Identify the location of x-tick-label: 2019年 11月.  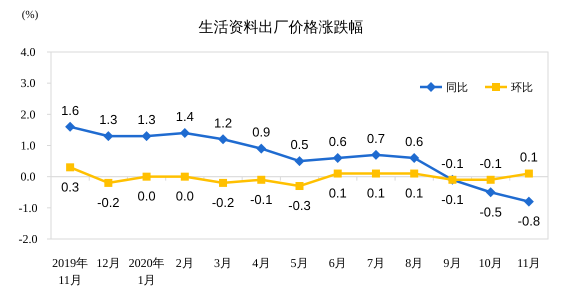
(70, 271).